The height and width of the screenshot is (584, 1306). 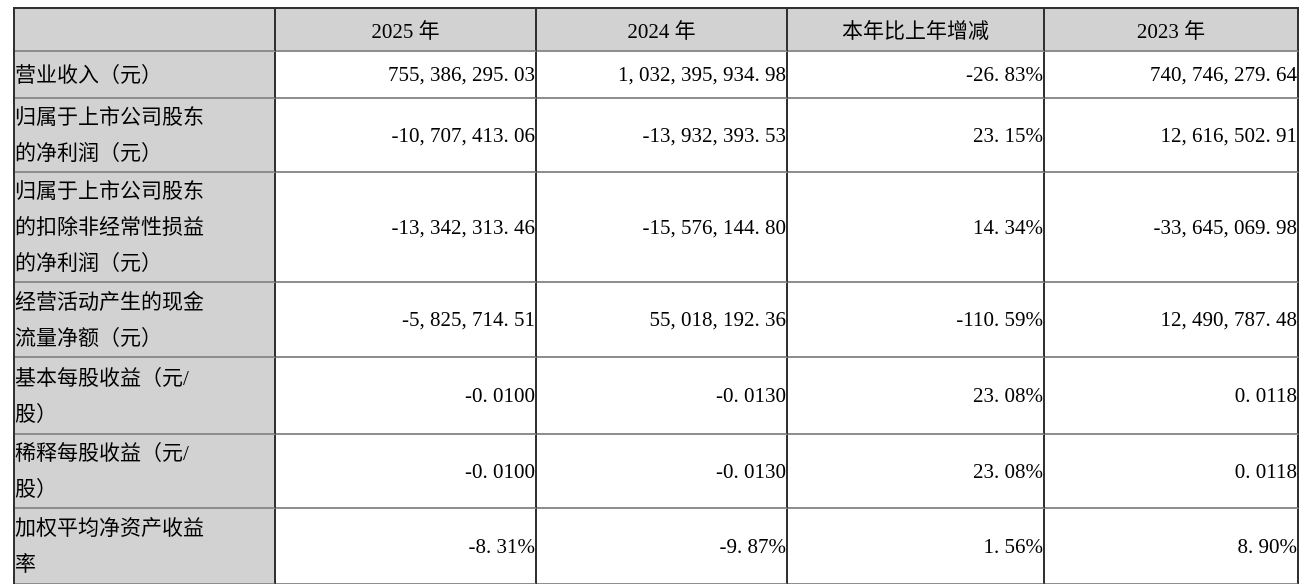 I want to click on value-2025: -5, 825, 714. 51, so click(x=406, y=320).